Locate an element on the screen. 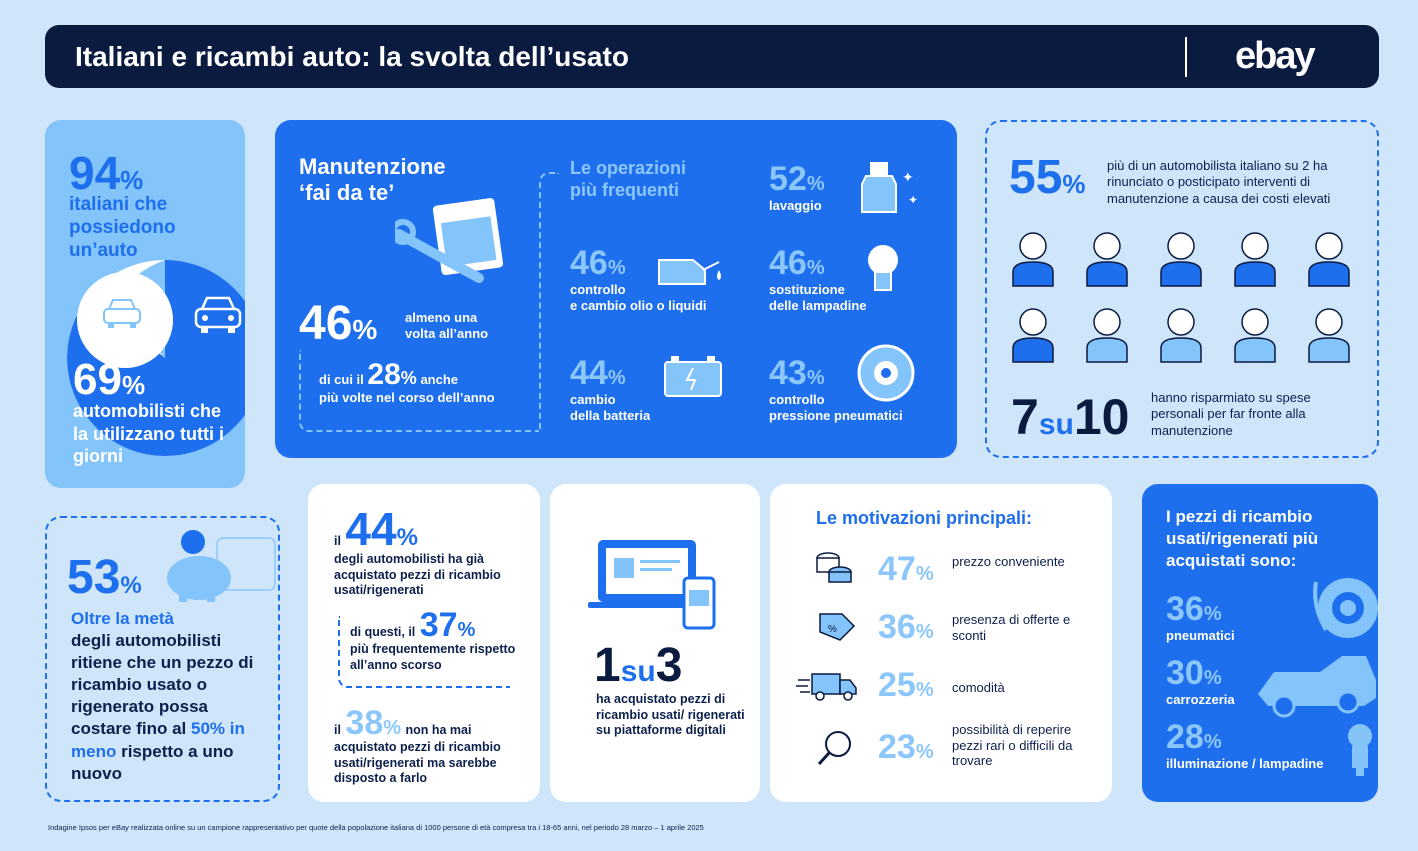 This screenshot has width=1418, height=851. mot-pct-price: 47% is located at coordinates (906, 569).